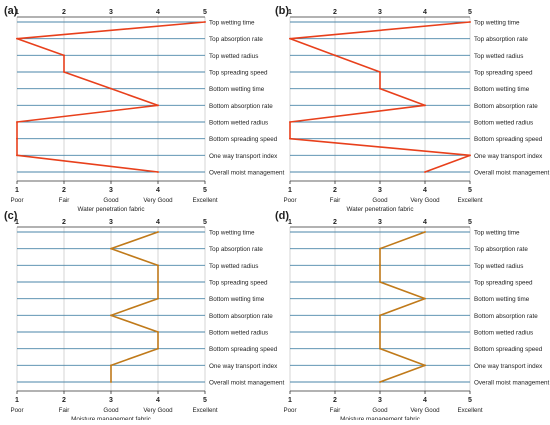 The image size is (550, 425). Describe the element at coordinates (335, 190) in the screenshot. I see `bottom-tick-label: 2` at that location.